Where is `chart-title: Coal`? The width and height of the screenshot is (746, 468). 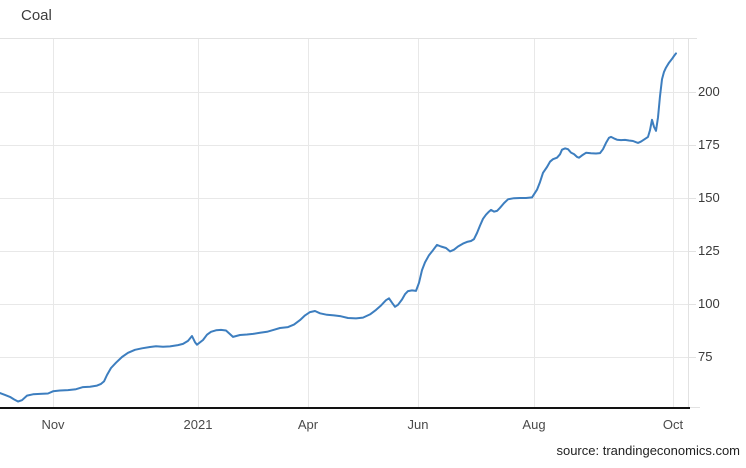 chart-title: Coal is located at coordinates (36, 15).